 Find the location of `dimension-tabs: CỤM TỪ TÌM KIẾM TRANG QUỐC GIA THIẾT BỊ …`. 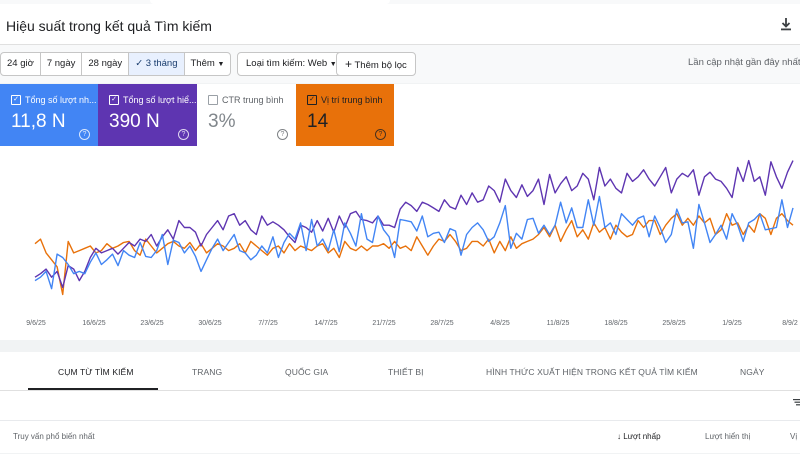

dimension-tabs: CỤM TỪ TÌM KIẾM TRANG QUỐC GIA THIẾT BỊ … is located at coordinates (400, 371).